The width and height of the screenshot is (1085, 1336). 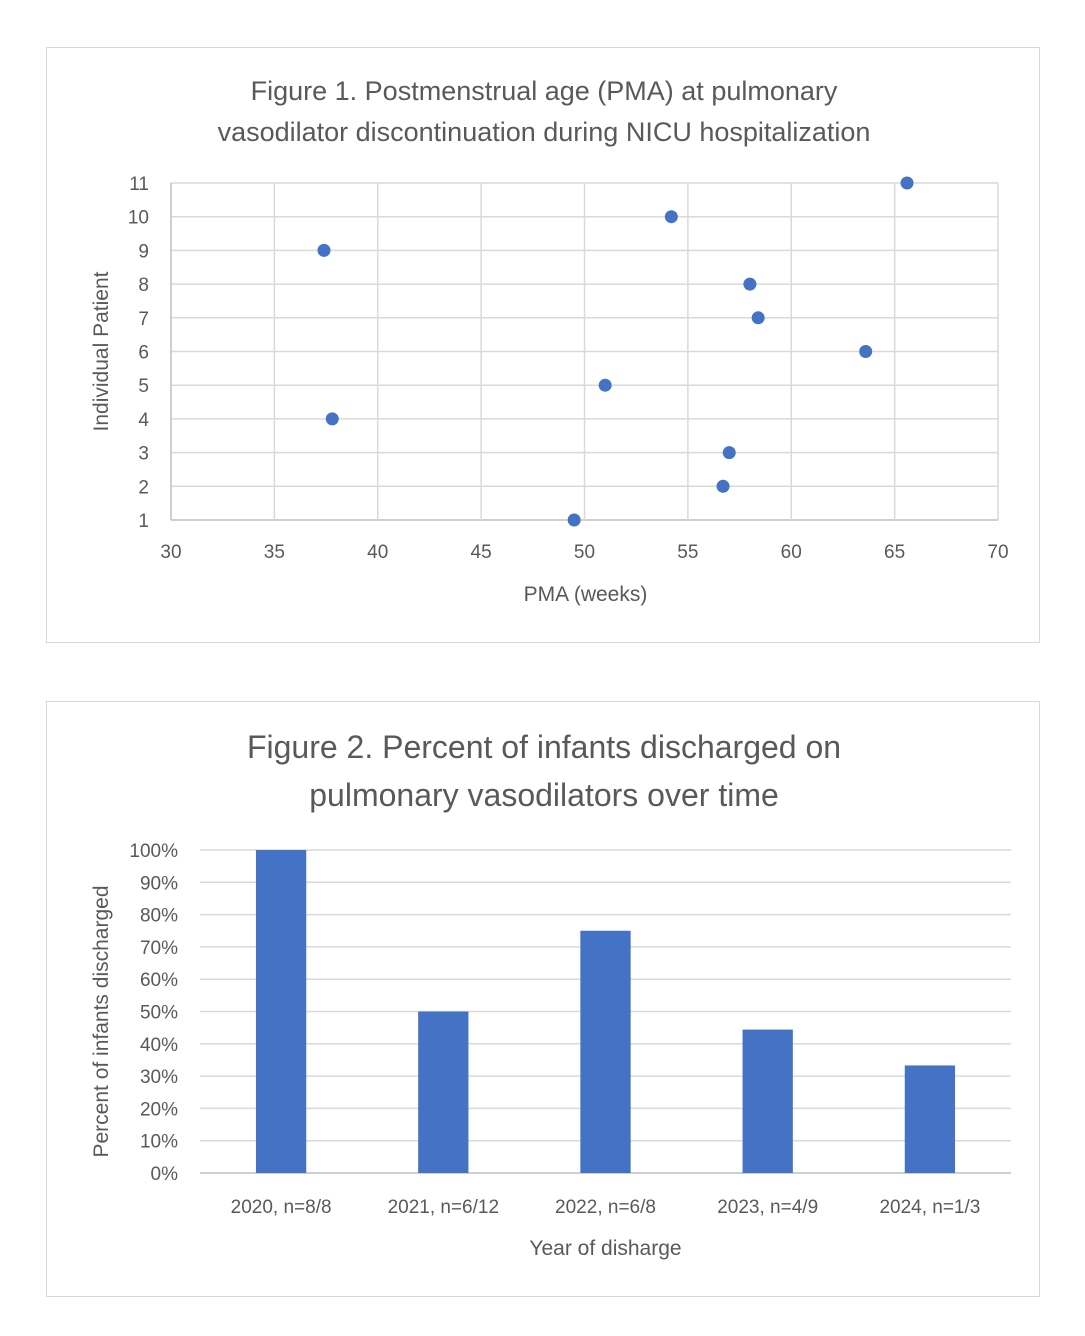 I want to click on y-tick-label: 10%, so click(x=159, y=1142).